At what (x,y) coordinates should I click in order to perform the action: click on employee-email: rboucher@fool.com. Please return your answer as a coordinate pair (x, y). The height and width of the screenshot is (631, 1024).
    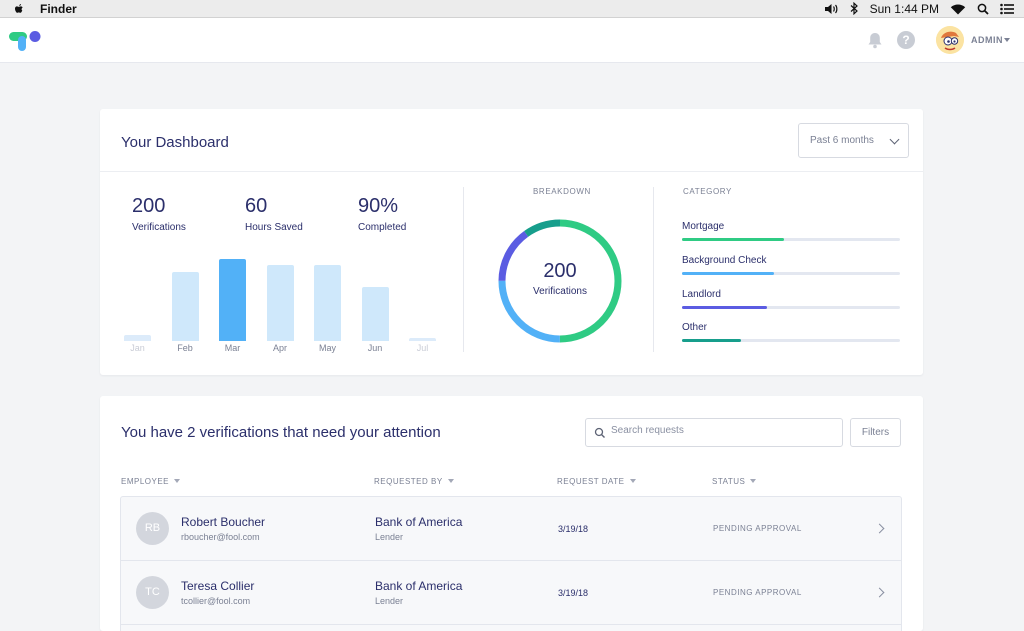
    Looking at the image, I should click on (220, 537).